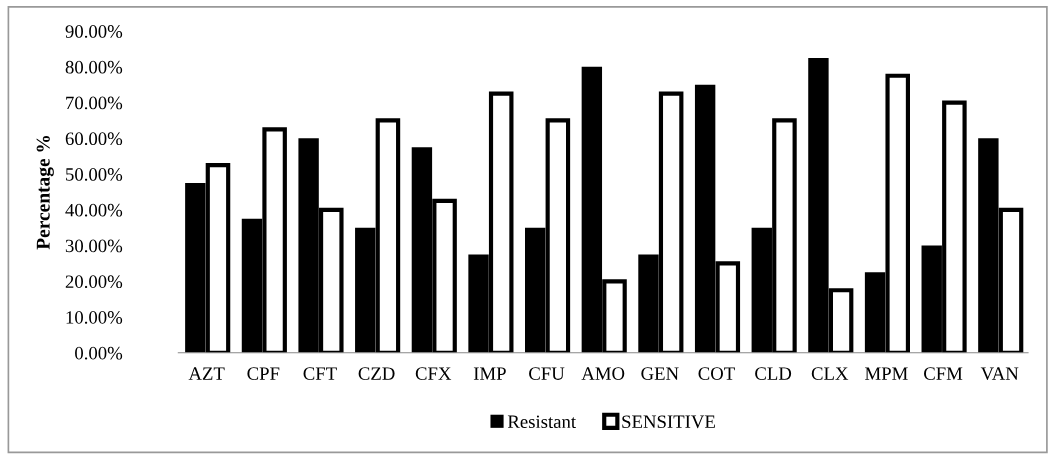 This screenshot has height=457, width=1049. Describe the element at coordinates (489, 373) in the screenshot. I see `x-tick-label: IMP` at that location.